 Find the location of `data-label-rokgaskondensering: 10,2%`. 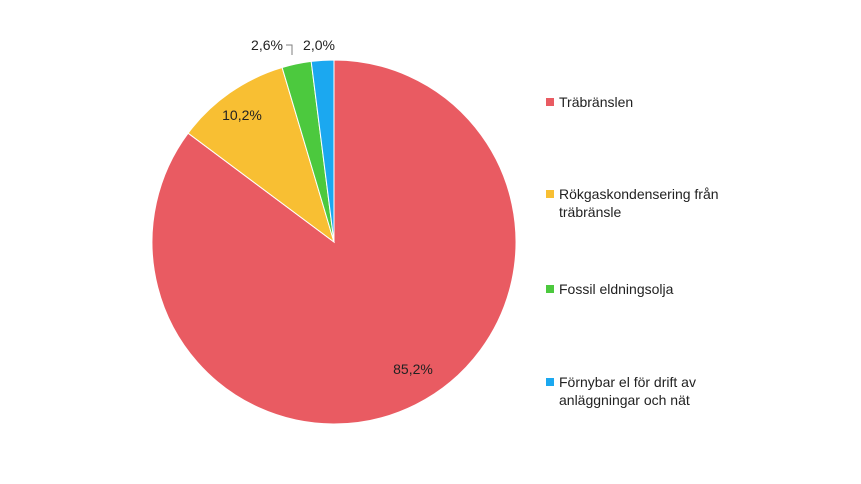

data-label-rokgaskondensering: 10,2% is located at coordinates (242, 115).